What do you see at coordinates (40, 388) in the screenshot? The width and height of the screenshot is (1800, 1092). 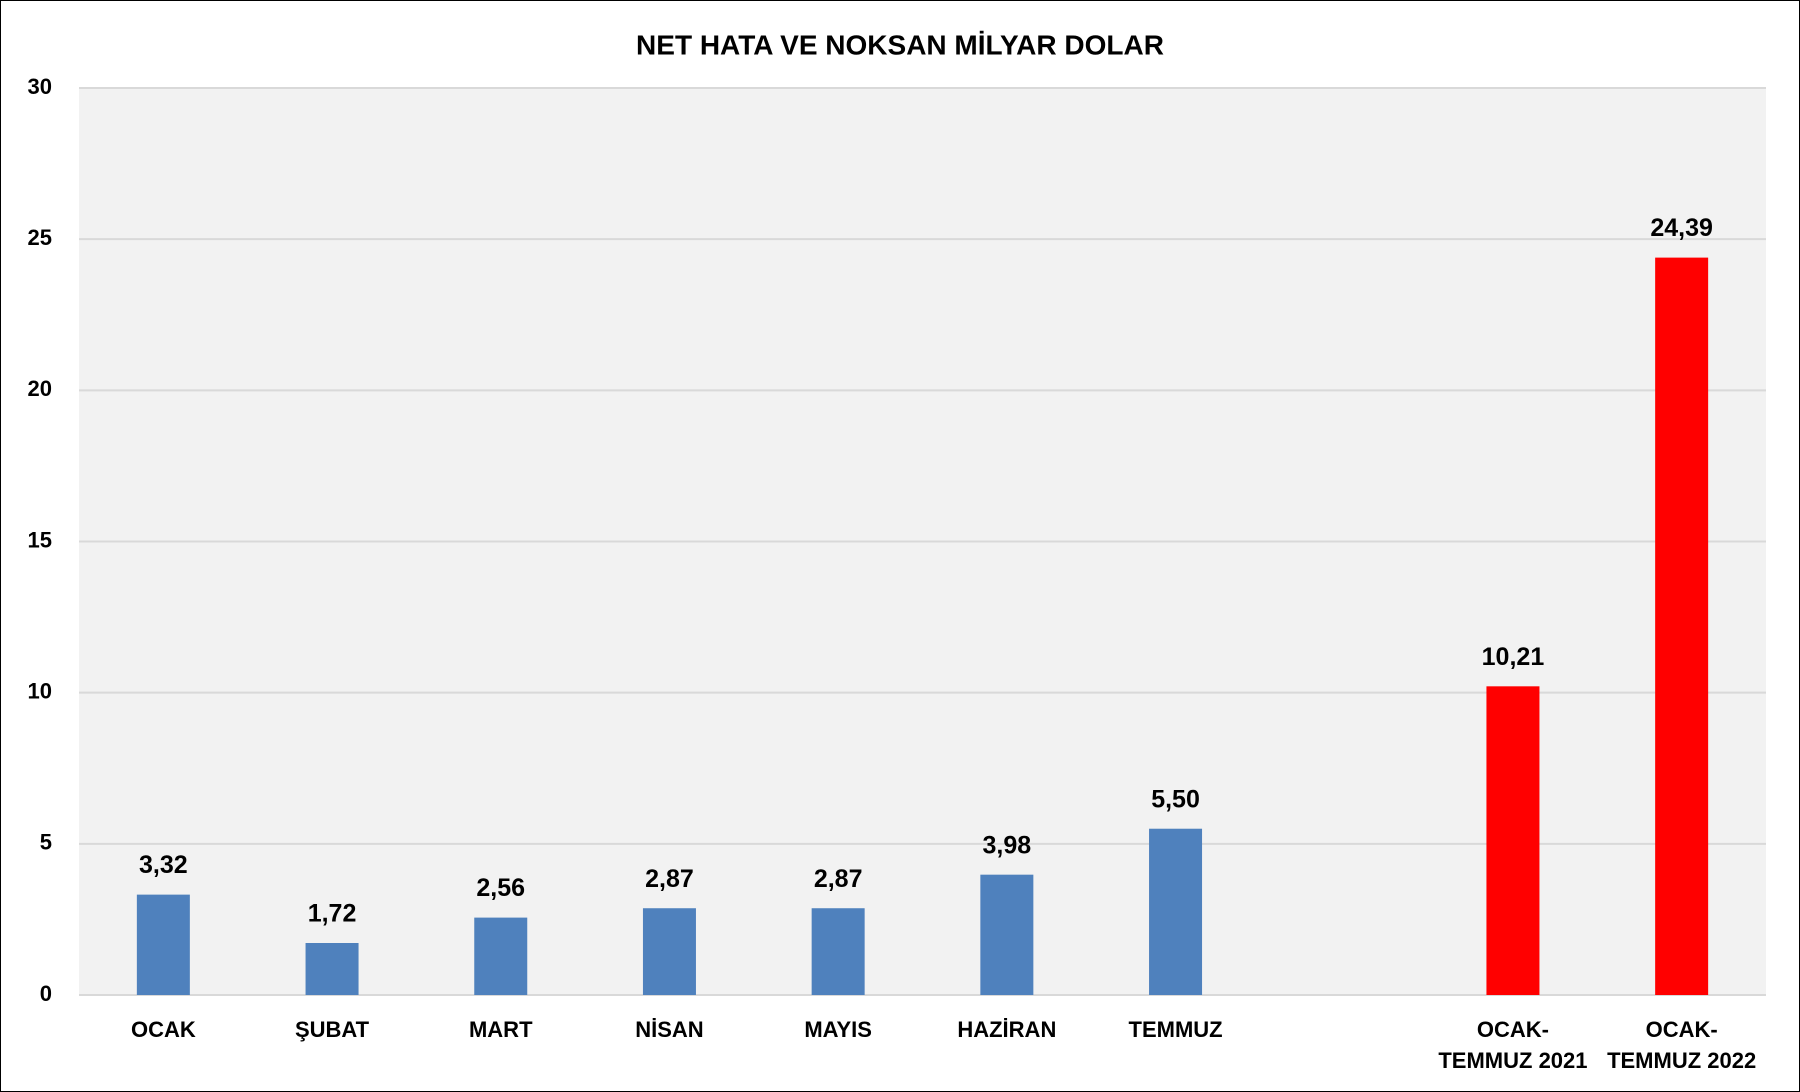 I see `y-tick-label: 20` at bounding box center [40, 388].